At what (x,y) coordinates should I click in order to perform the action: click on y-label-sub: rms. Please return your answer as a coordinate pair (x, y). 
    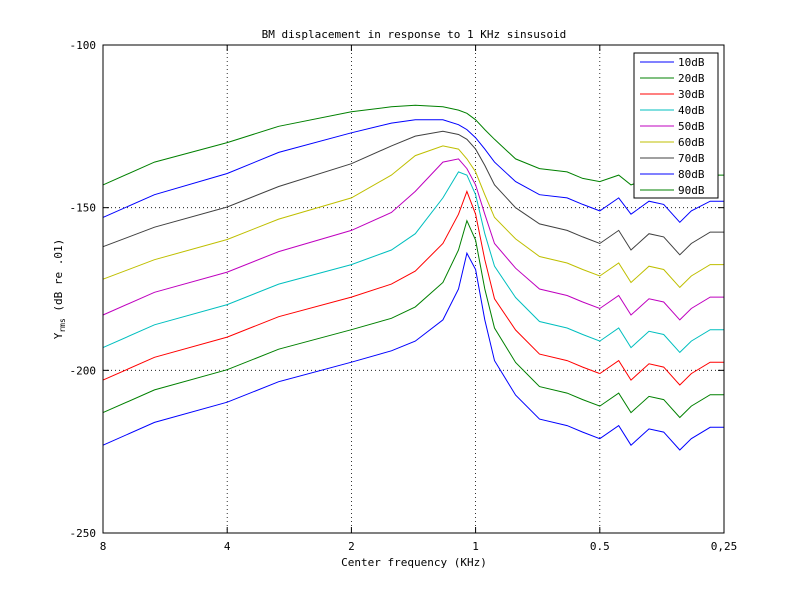
    Looking at the image, I should click on (62, 325).